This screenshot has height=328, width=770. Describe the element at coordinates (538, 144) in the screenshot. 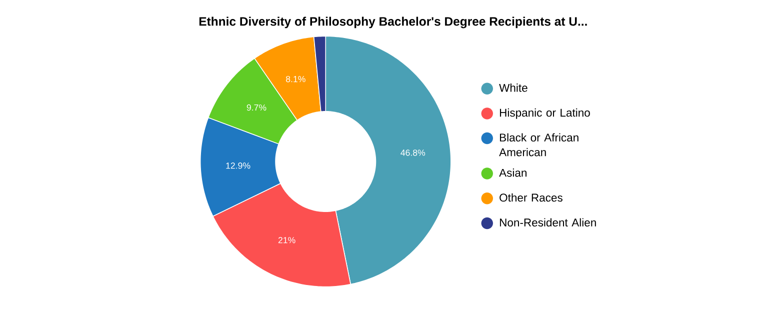

I see `legend-label: Black or African American` at that location.